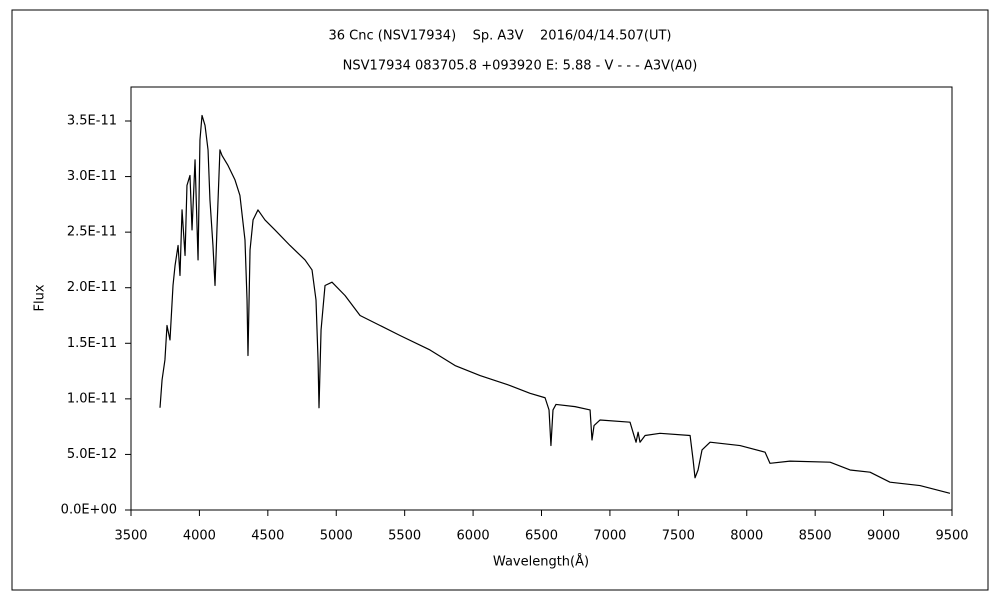  Describe the element at coordinates (678, 536) in the screenshot. I see `x-tick-label: 7500` at that location.